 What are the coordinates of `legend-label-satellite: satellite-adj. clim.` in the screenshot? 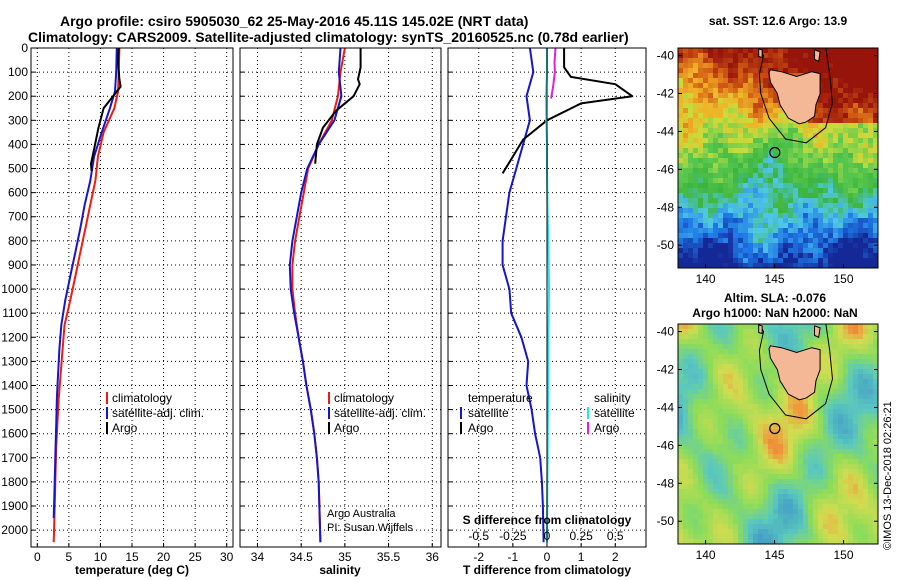 It's located at (158, 413).